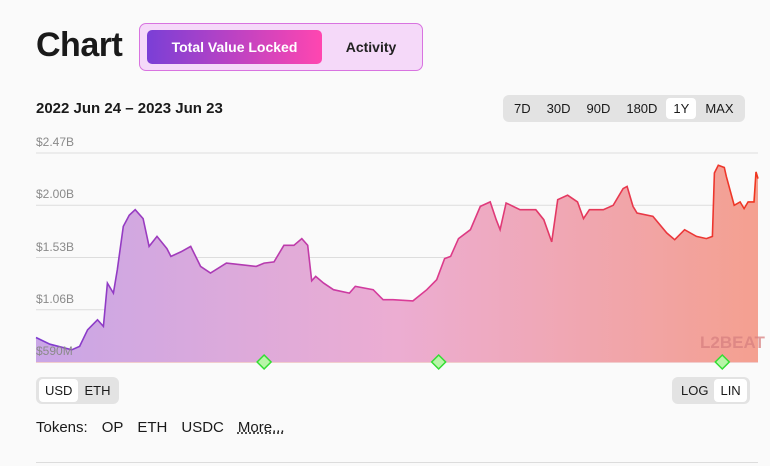  What do you see at coordinates (624, 108) in the screenshot?
I see `time-range-selector: 7D 30D 90D 180D 1Y MAX` at bounding box center [624, 108].